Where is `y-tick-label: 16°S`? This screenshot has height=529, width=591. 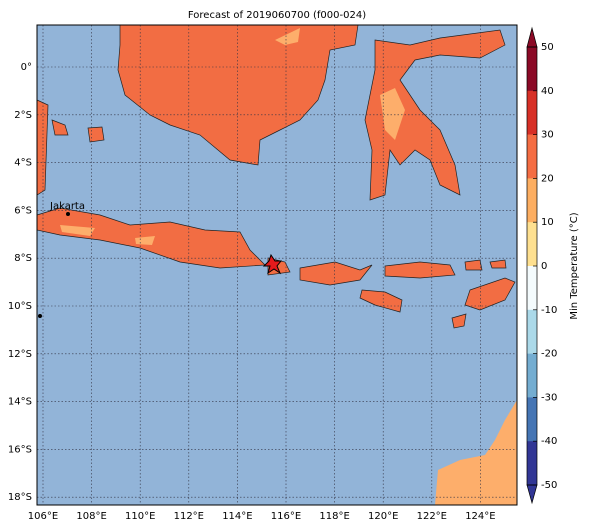
y-tick-label: 16°S is located at coordinates (20, 449).